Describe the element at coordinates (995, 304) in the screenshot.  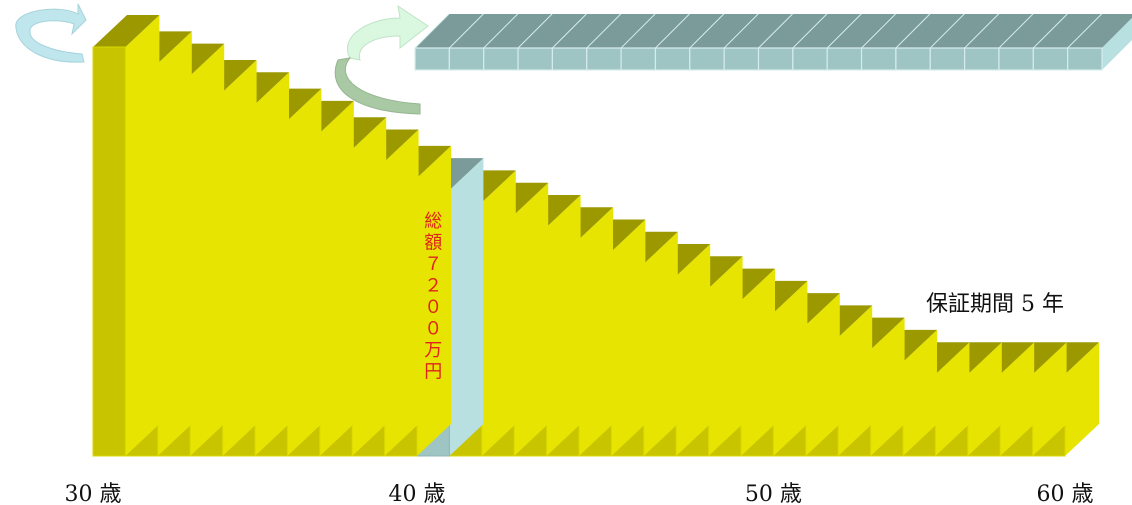
I see `guarantee-period-label: 保証期間 5 年` at that location.